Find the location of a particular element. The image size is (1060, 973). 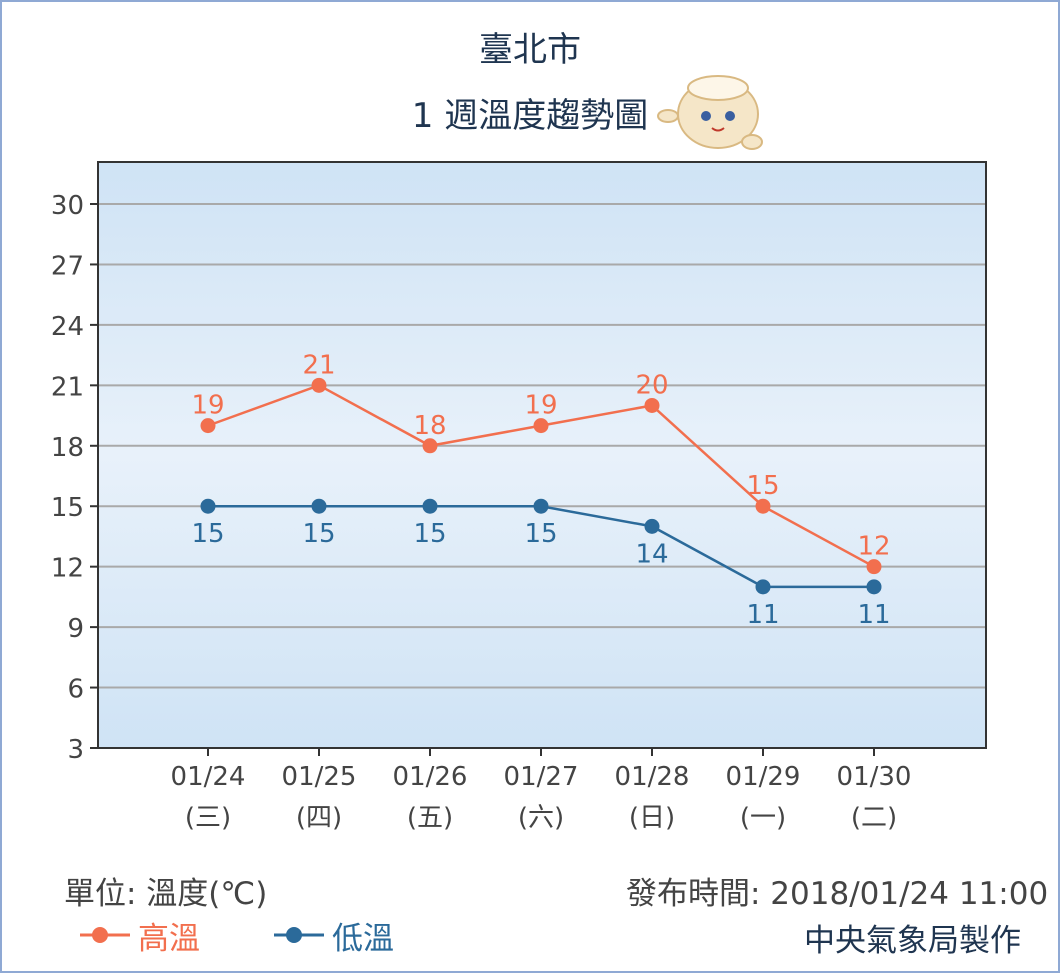

chart-title: 臺北市 is located at coordinates (530, 50).